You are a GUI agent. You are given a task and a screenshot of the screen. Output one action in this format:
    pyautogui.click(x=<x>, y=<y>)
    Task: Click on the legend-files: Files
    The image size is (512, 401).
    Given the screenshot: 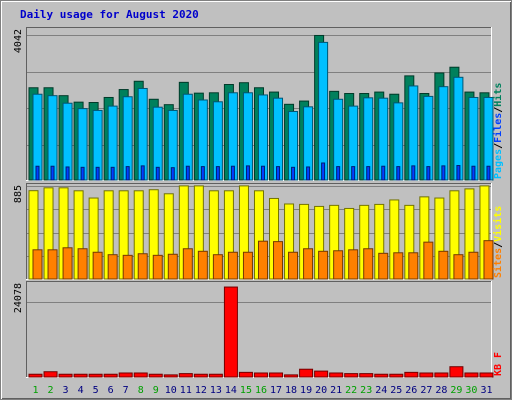 What is the action you would take?
    pyautogui.click(x=498, y=128)
    